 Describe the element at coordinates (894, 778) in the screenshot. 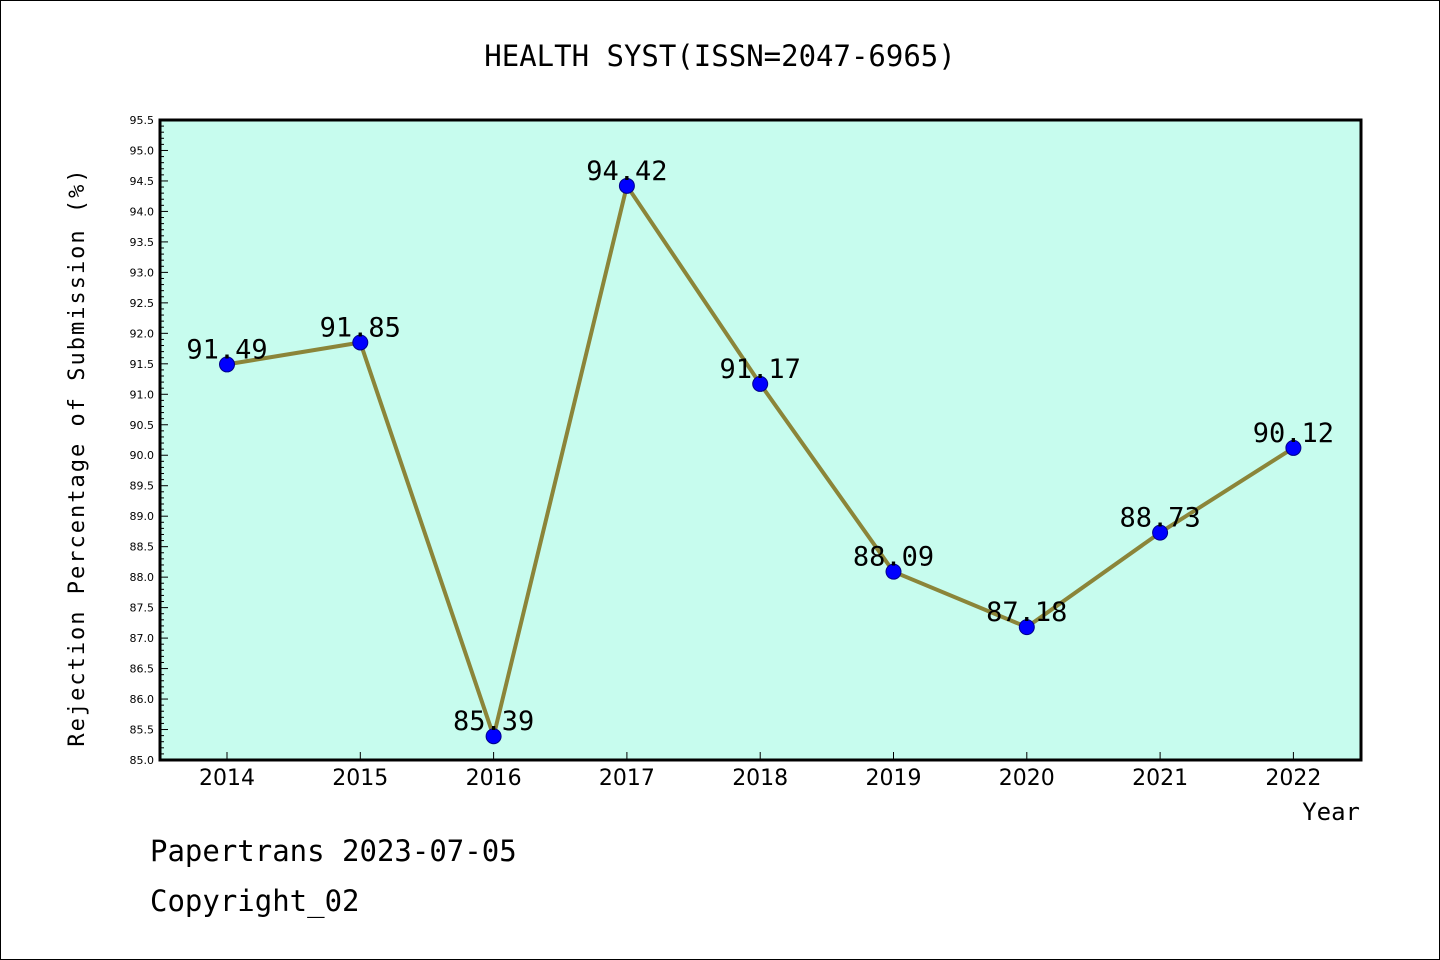

I see `x-tick-label: 2019` at that location.